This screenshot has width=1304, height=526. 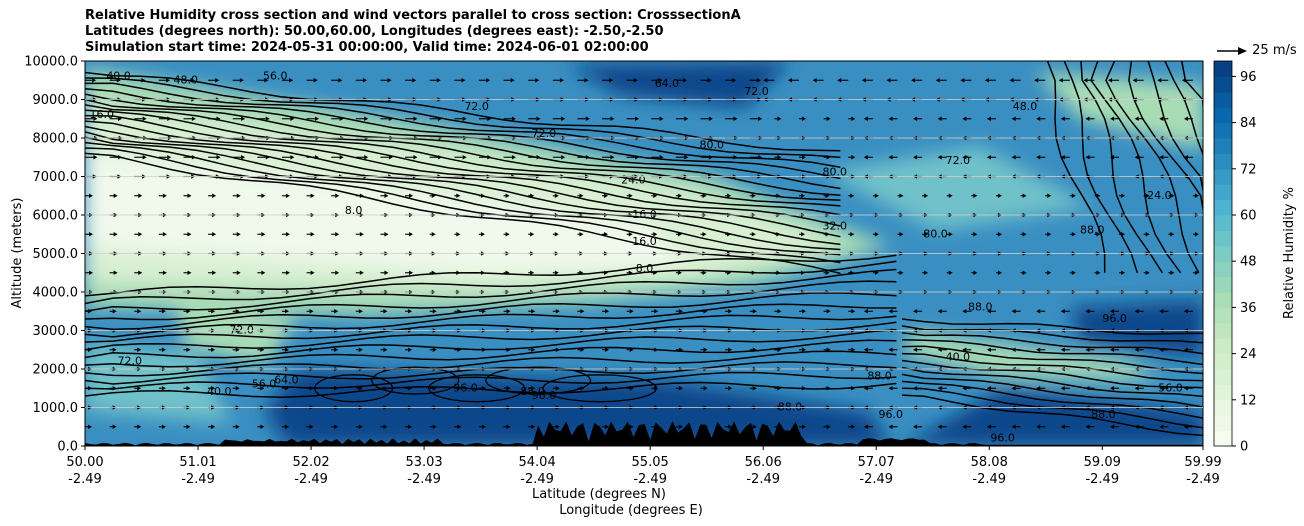 I want to click on x-tick-label-lat: 59.99, so click(x=1202, y=462).